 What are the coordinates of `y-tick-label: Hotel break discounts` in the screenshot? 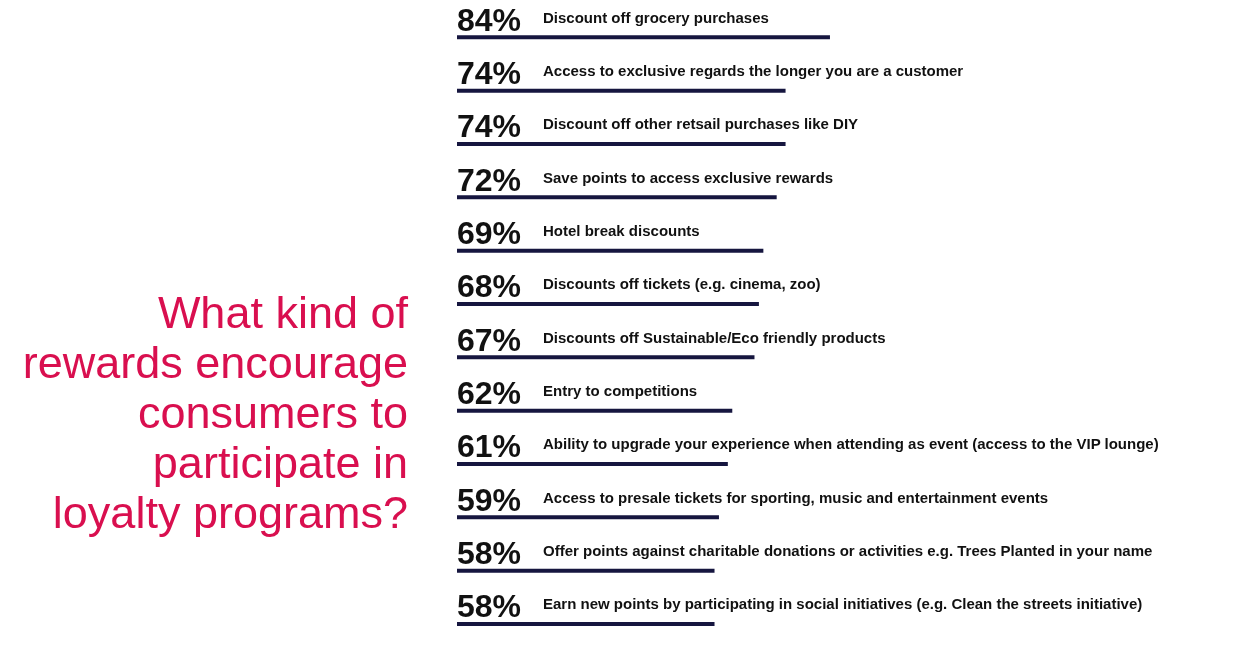 It's located at (621, 230).